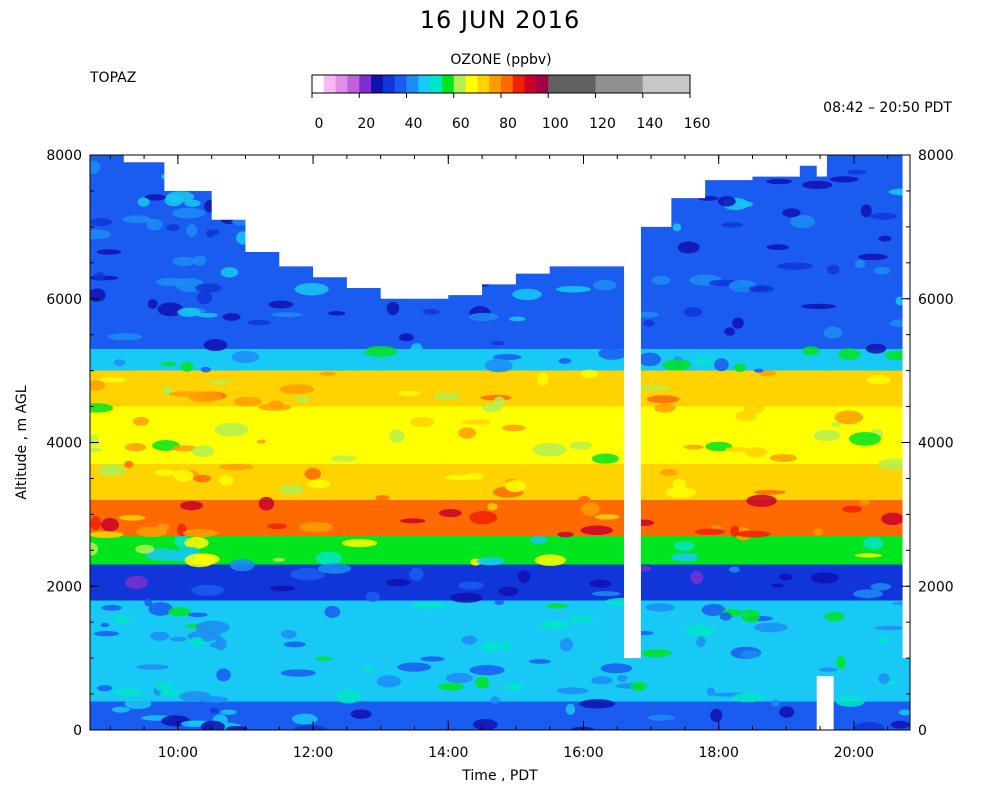  I want to click on y-tick-label-left-3: 6000, so click(64, 300).